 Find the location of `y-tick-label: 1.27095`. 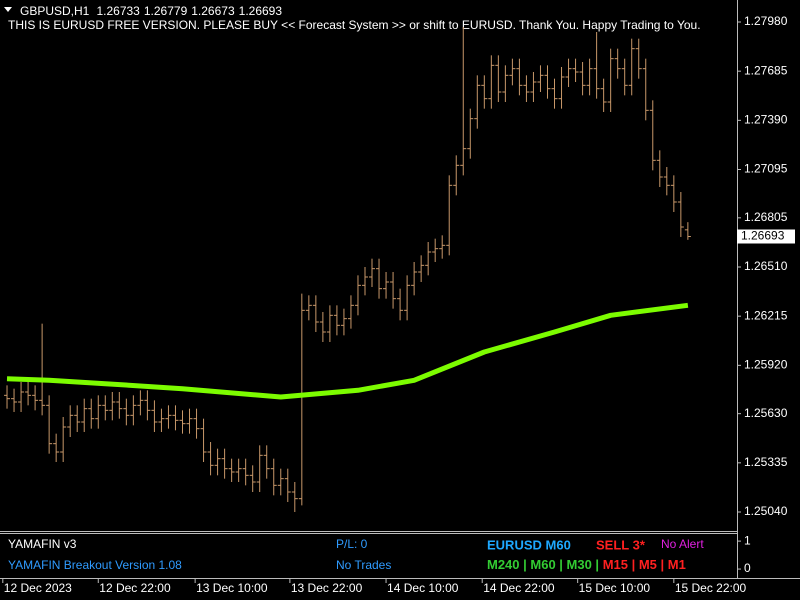

y-tick-label: 1.27095 is located at coordinates (766, 169).